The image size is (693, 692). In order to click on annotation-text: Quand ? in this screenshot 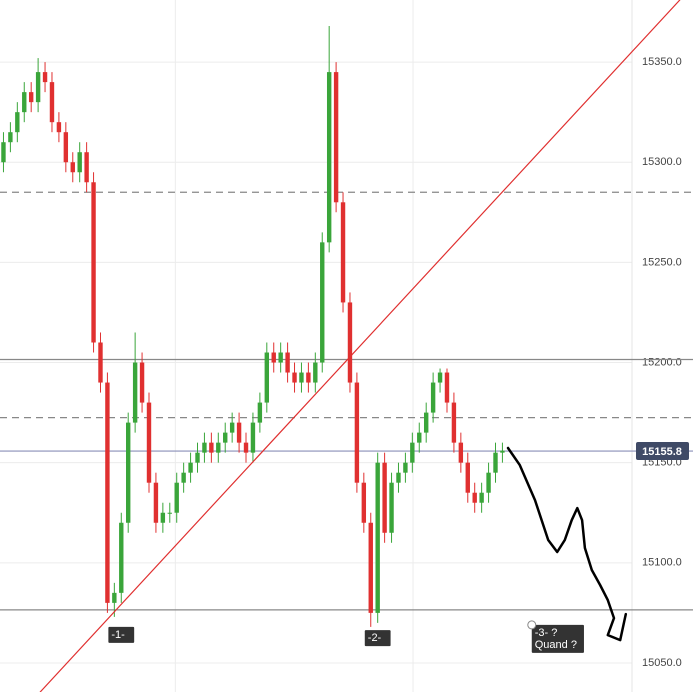, I will do `click(556, 645)`.